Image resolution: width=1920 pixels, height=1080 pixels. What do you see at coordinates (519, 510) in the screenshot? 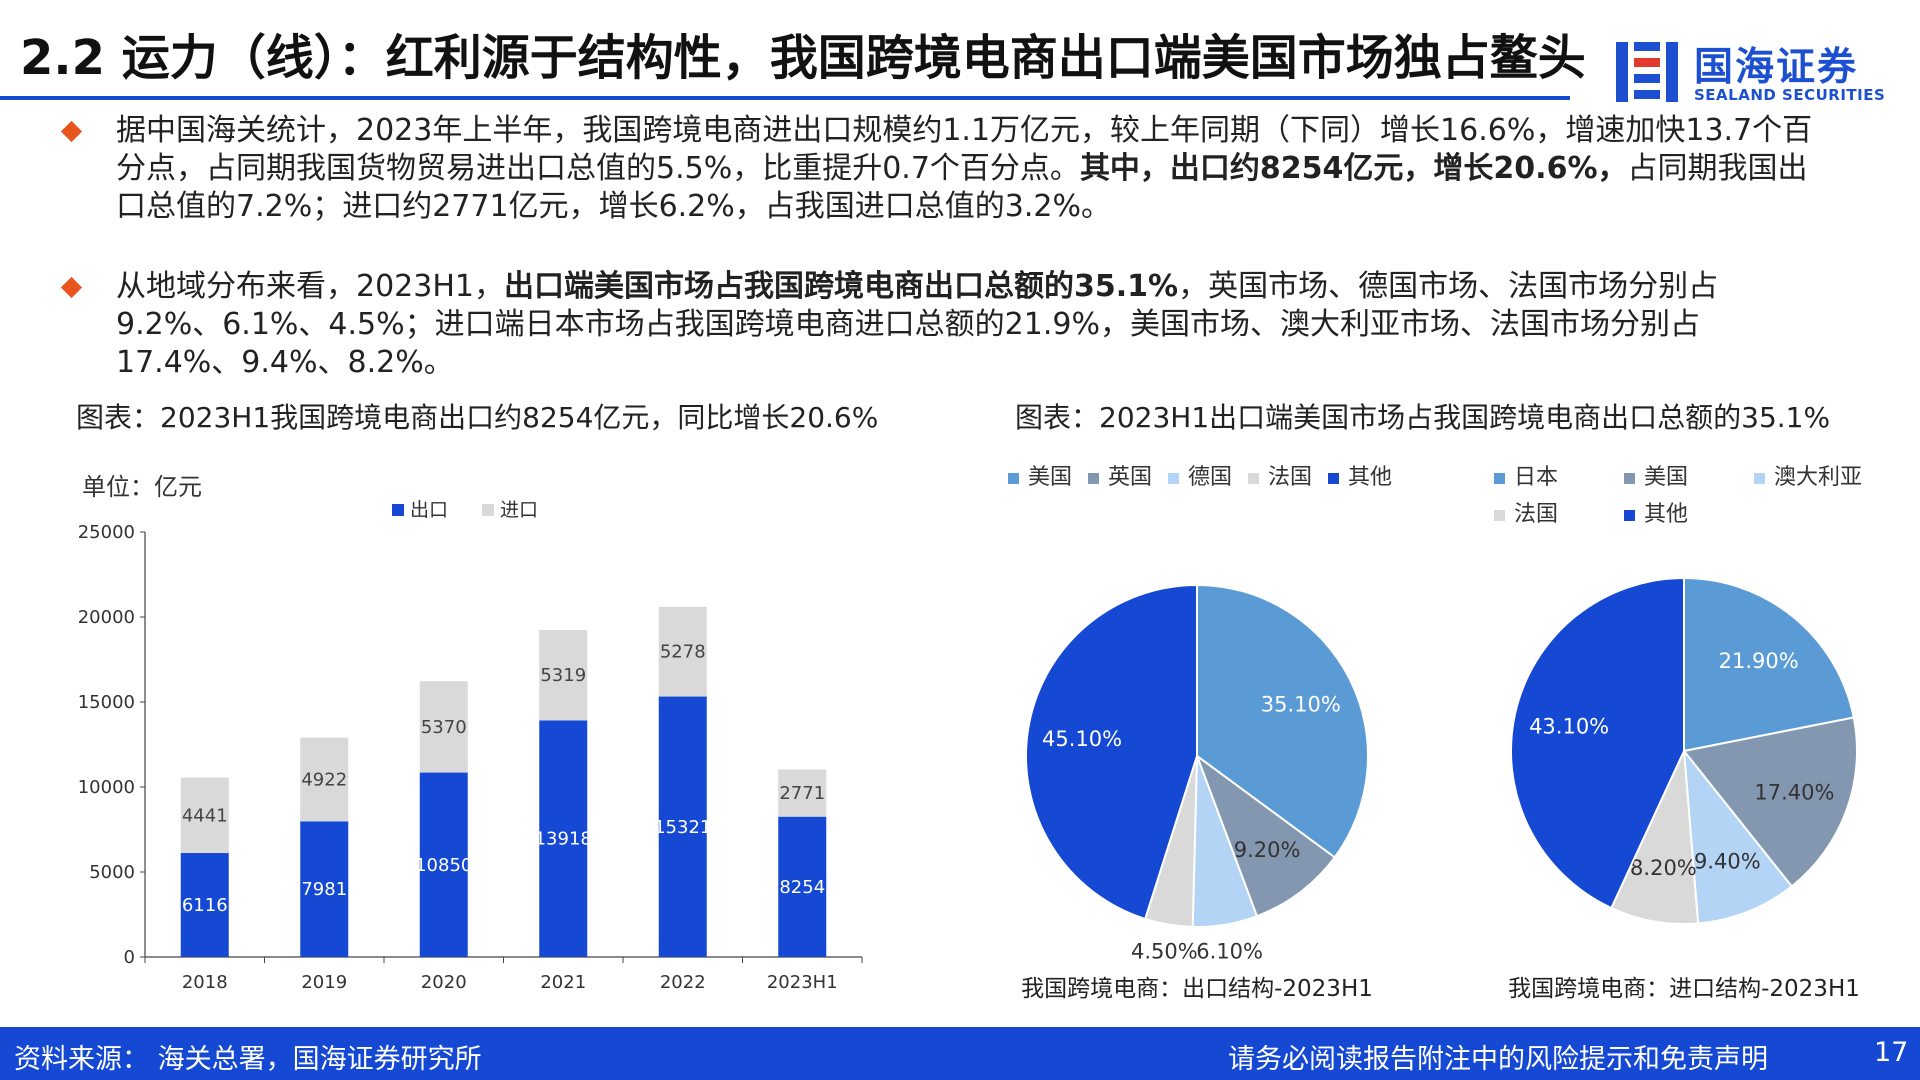
I see `legend-label-1: 进口` at bounding box center [519, 510].